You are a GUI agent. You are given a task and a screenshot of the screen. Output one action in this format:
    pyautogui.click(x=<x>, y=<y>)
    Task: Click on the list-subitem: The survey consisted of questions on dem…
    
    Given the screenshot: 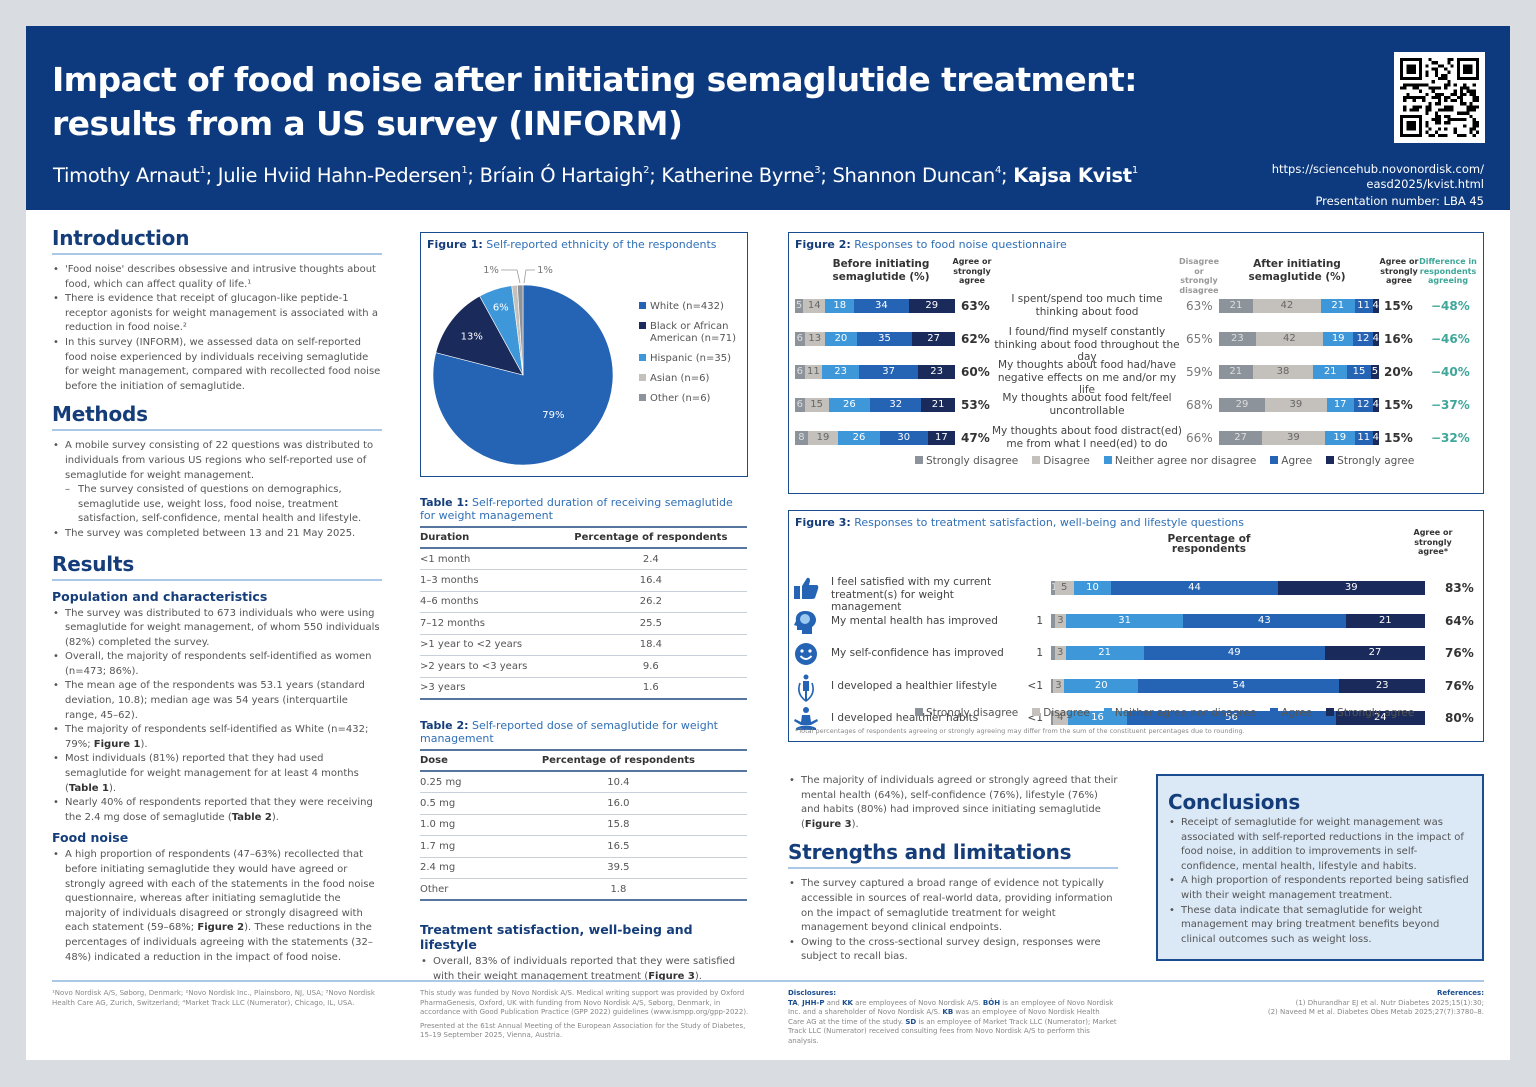 What is the action you would take?
    pyautogui.click(x=217, y=505)
    